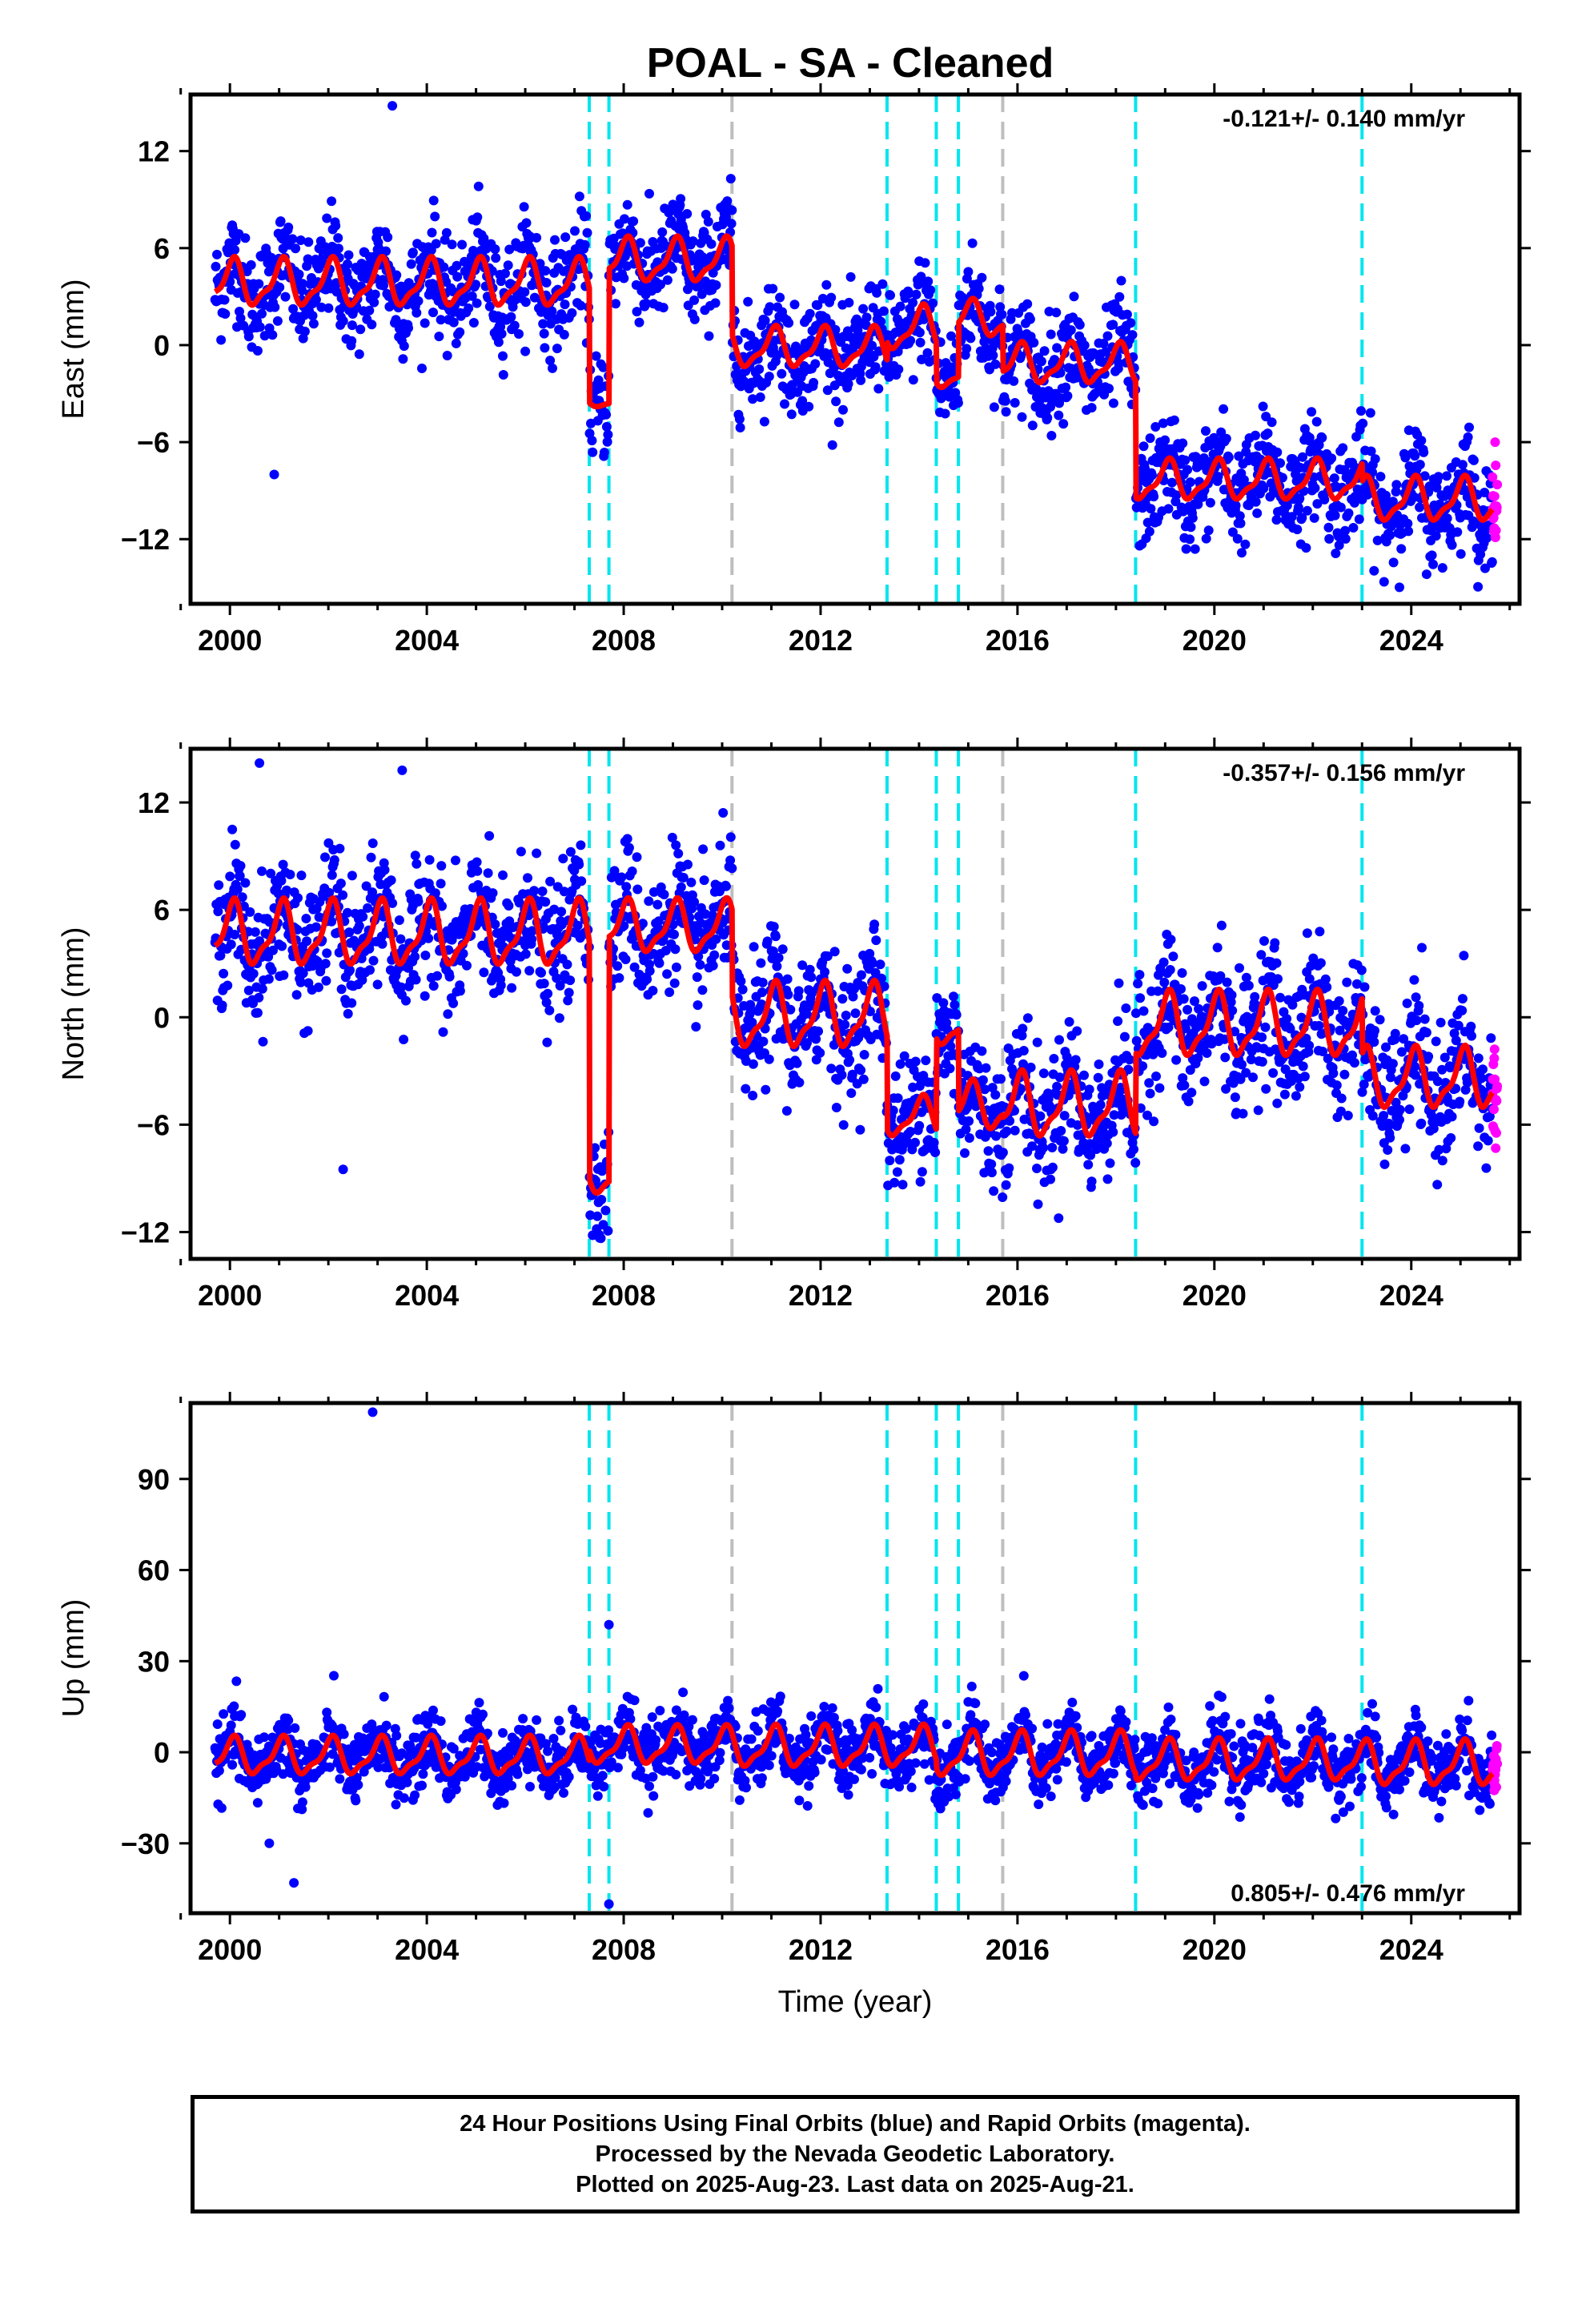 The width and height of the screenshot is (1582, 2324). I want to click on rapid-point, so click(1494, 1109).